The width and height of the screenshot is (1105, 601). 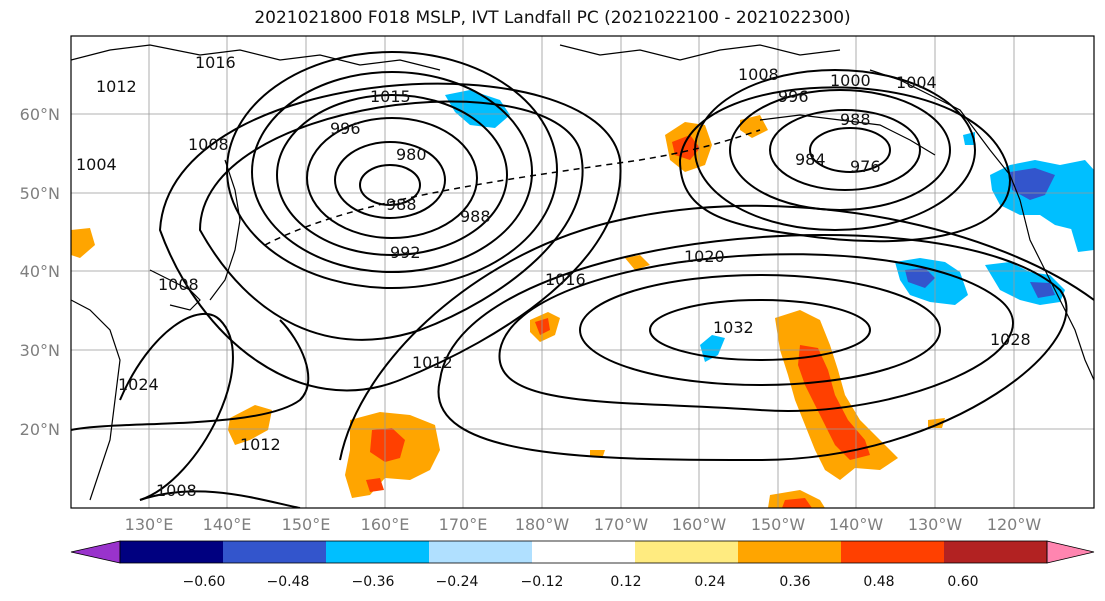 I want to click on colorbar-tick-label: 0.12, so click(x=625, y=582).